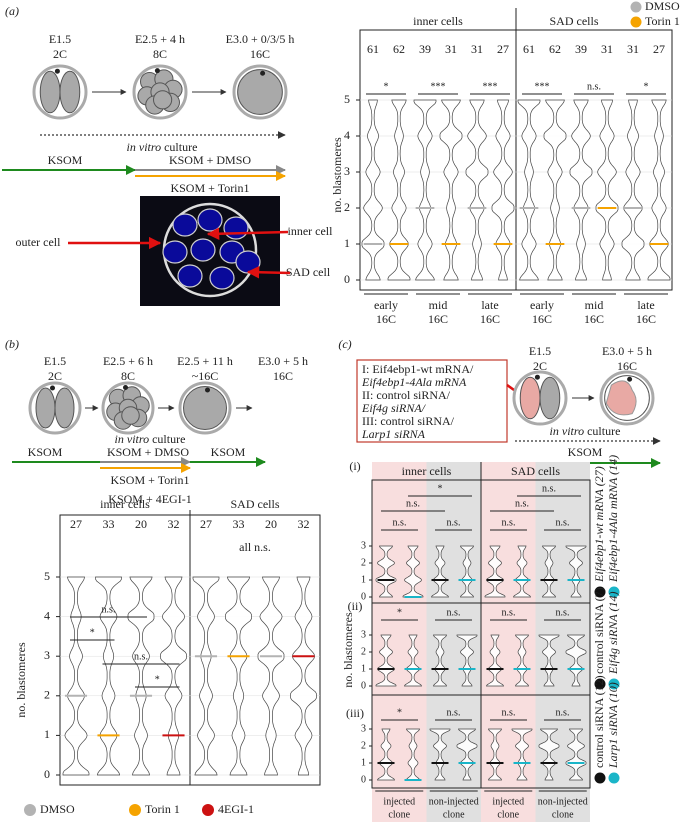  What do you see at coordinates (613, 519) in the screenshot?
I see `label: Eif4ebp1-4Ala mRNA (14)` at bounding box center [613, 519].